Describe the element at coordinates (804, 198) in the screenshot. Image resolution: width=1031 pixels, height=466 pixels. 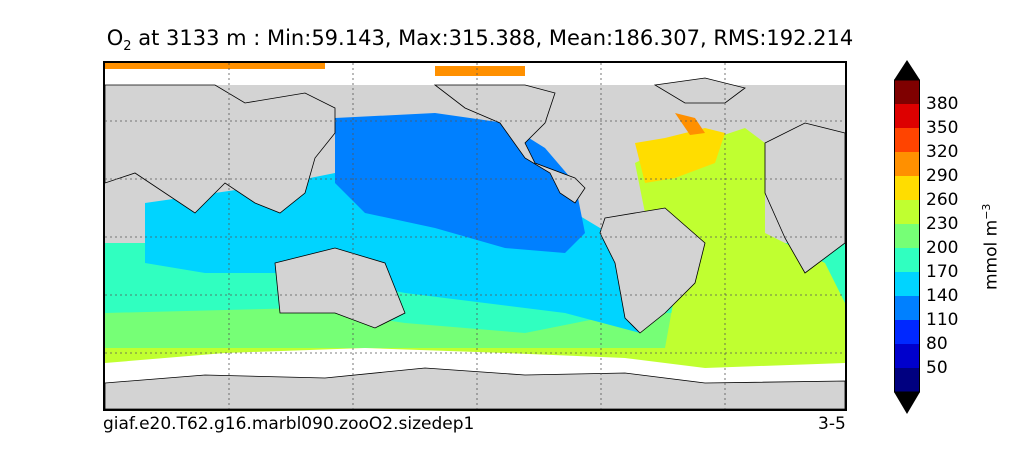
I see `africa-landmass` at that location.